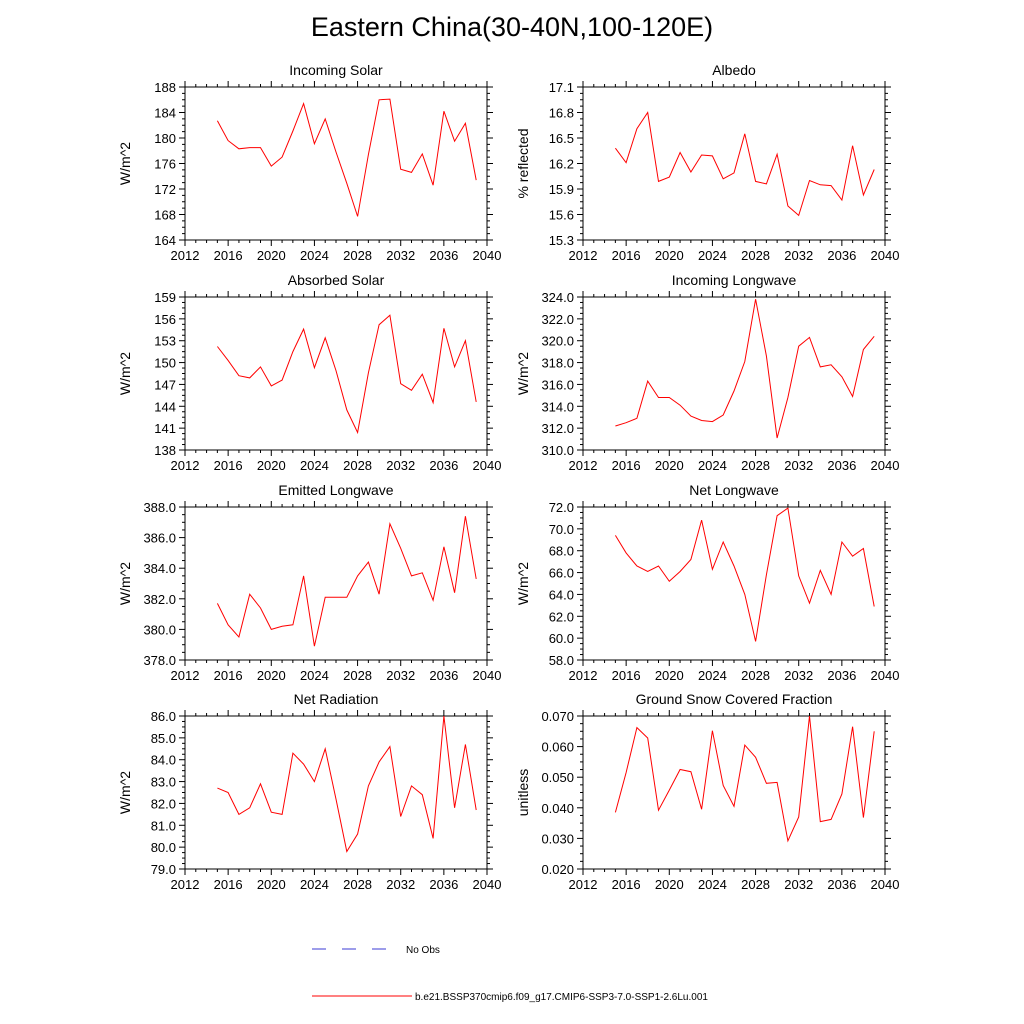 The width and height of the screenshot is (1024, 1024). What do you see at coordinates (163, 825) in the screenshot?
I see `y-tick-label: 81.0` at bounding box center [163, 825].